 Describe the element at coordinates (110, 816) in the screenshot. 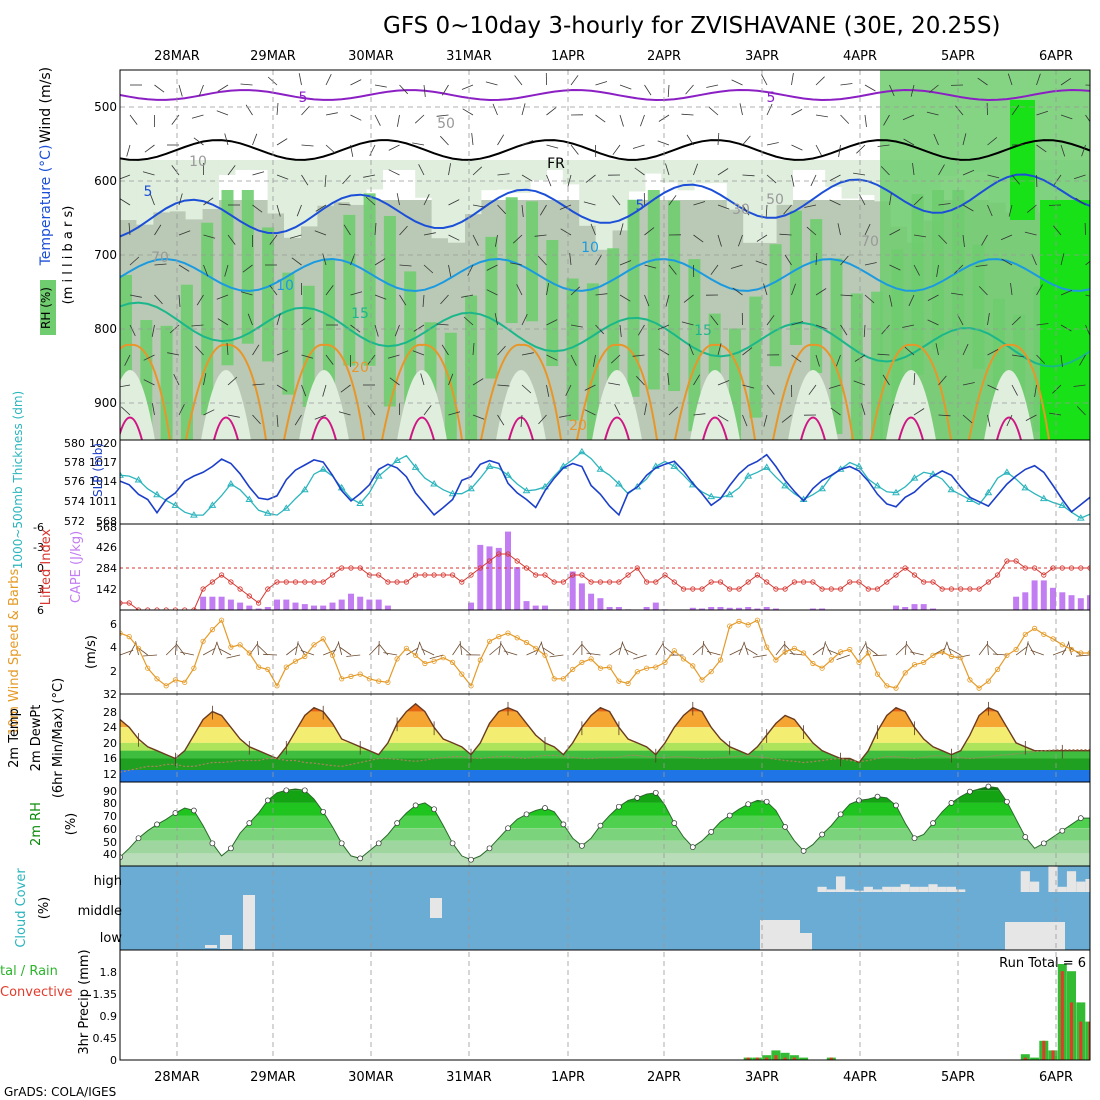

I see `rh-tick: 70` at that location.